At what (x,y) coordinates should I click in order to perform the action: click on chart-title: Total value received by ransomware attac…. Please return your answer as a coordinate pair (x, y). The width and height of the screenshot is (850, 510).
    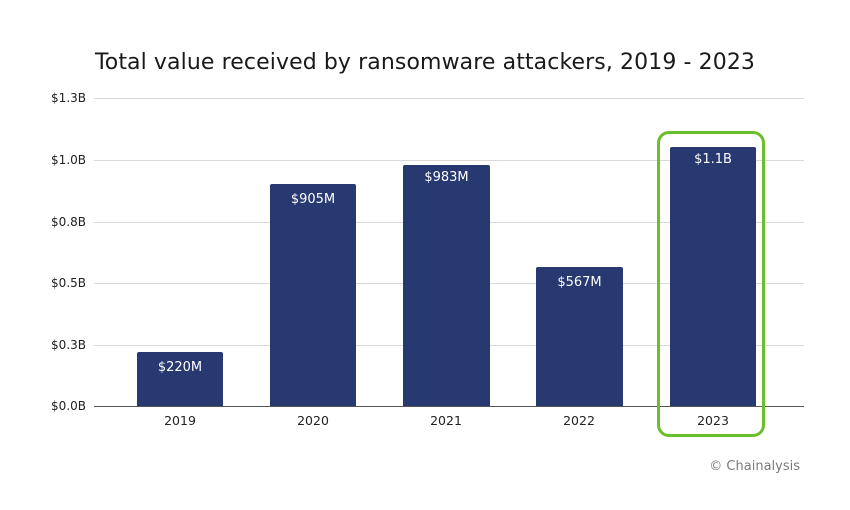
    Looking at the image, I should click on (425, 62).